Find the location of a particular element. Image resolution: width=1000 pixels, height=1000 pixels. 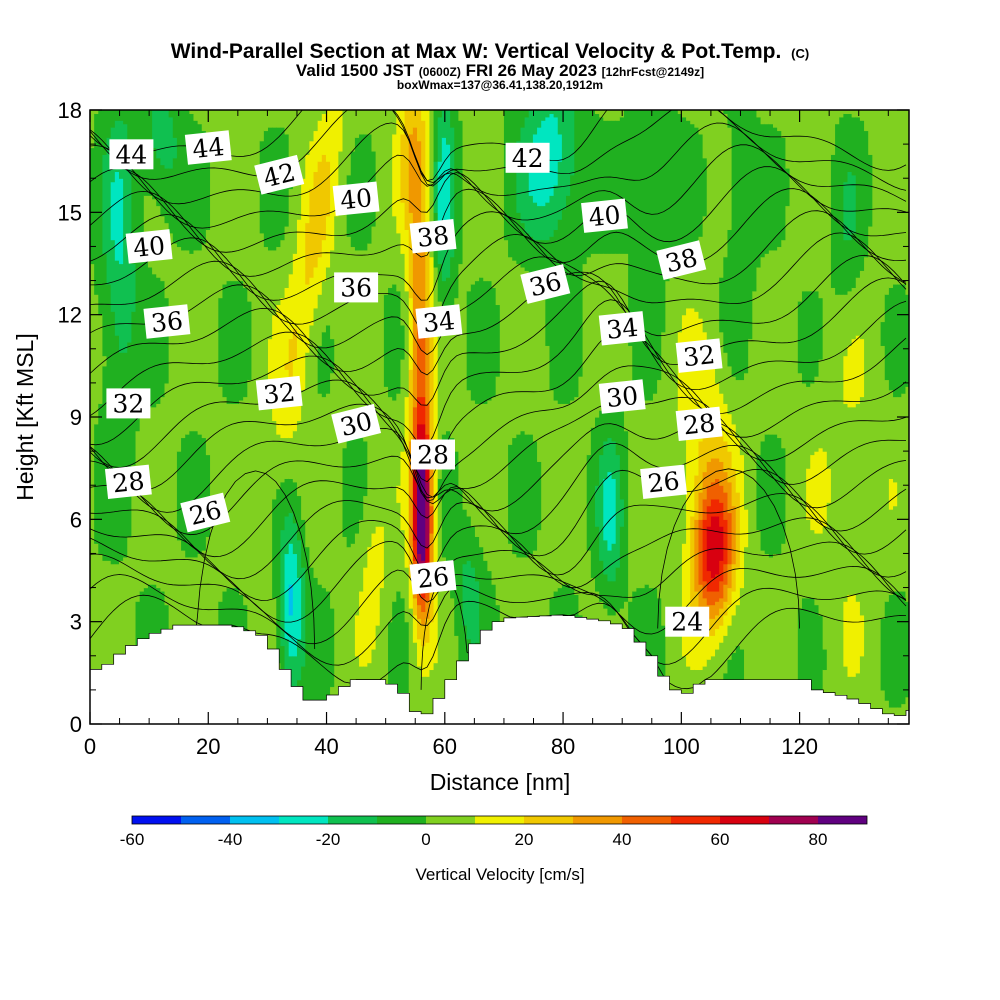

colorbar-tick-label: 40 is located at coordinates (622, 839).